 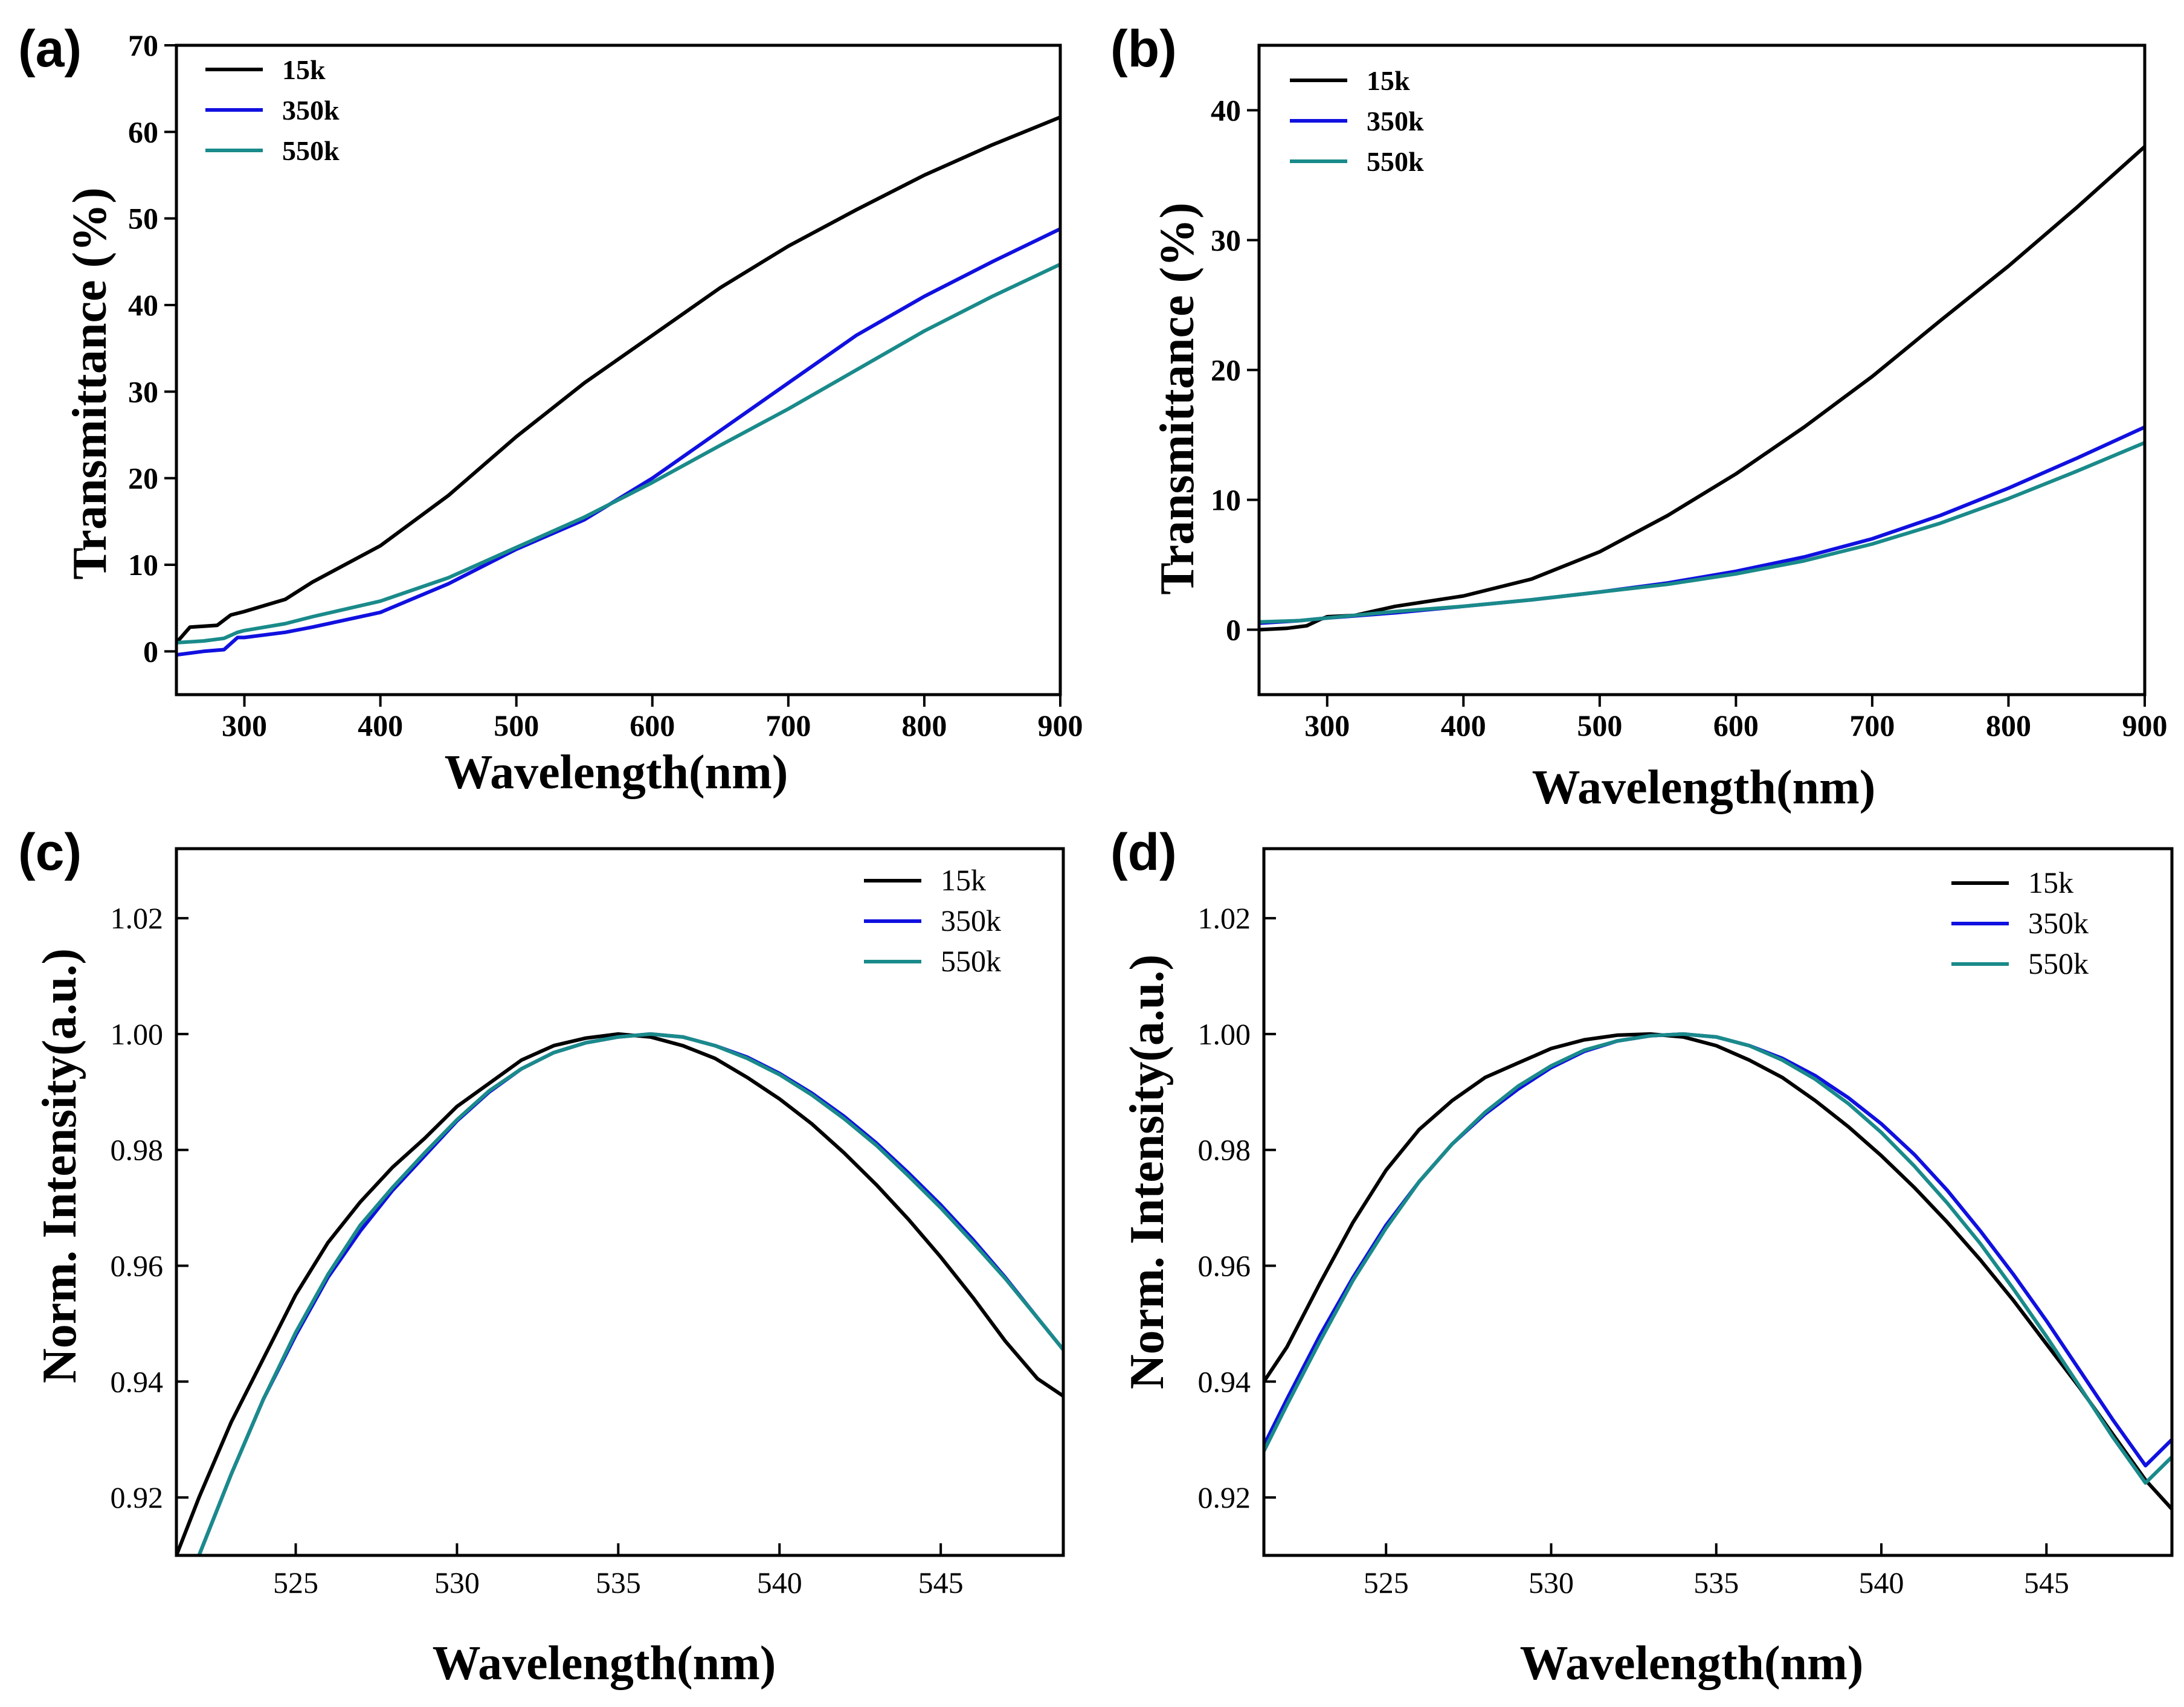 I want to click on panel-d-x-tick-label: 530, so click(x=1551, y=1582).